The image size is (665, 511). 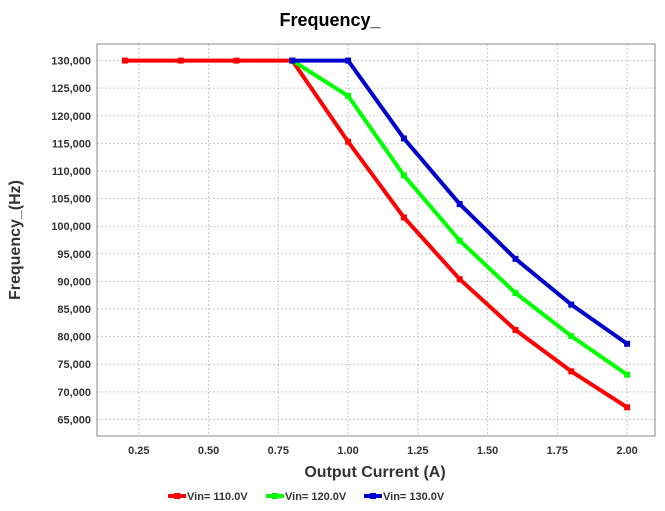 What do you see at coordinates (71, 172) in the screenshot?
I see `y-tick-label: 110,000` at bounding box center [71, 172].